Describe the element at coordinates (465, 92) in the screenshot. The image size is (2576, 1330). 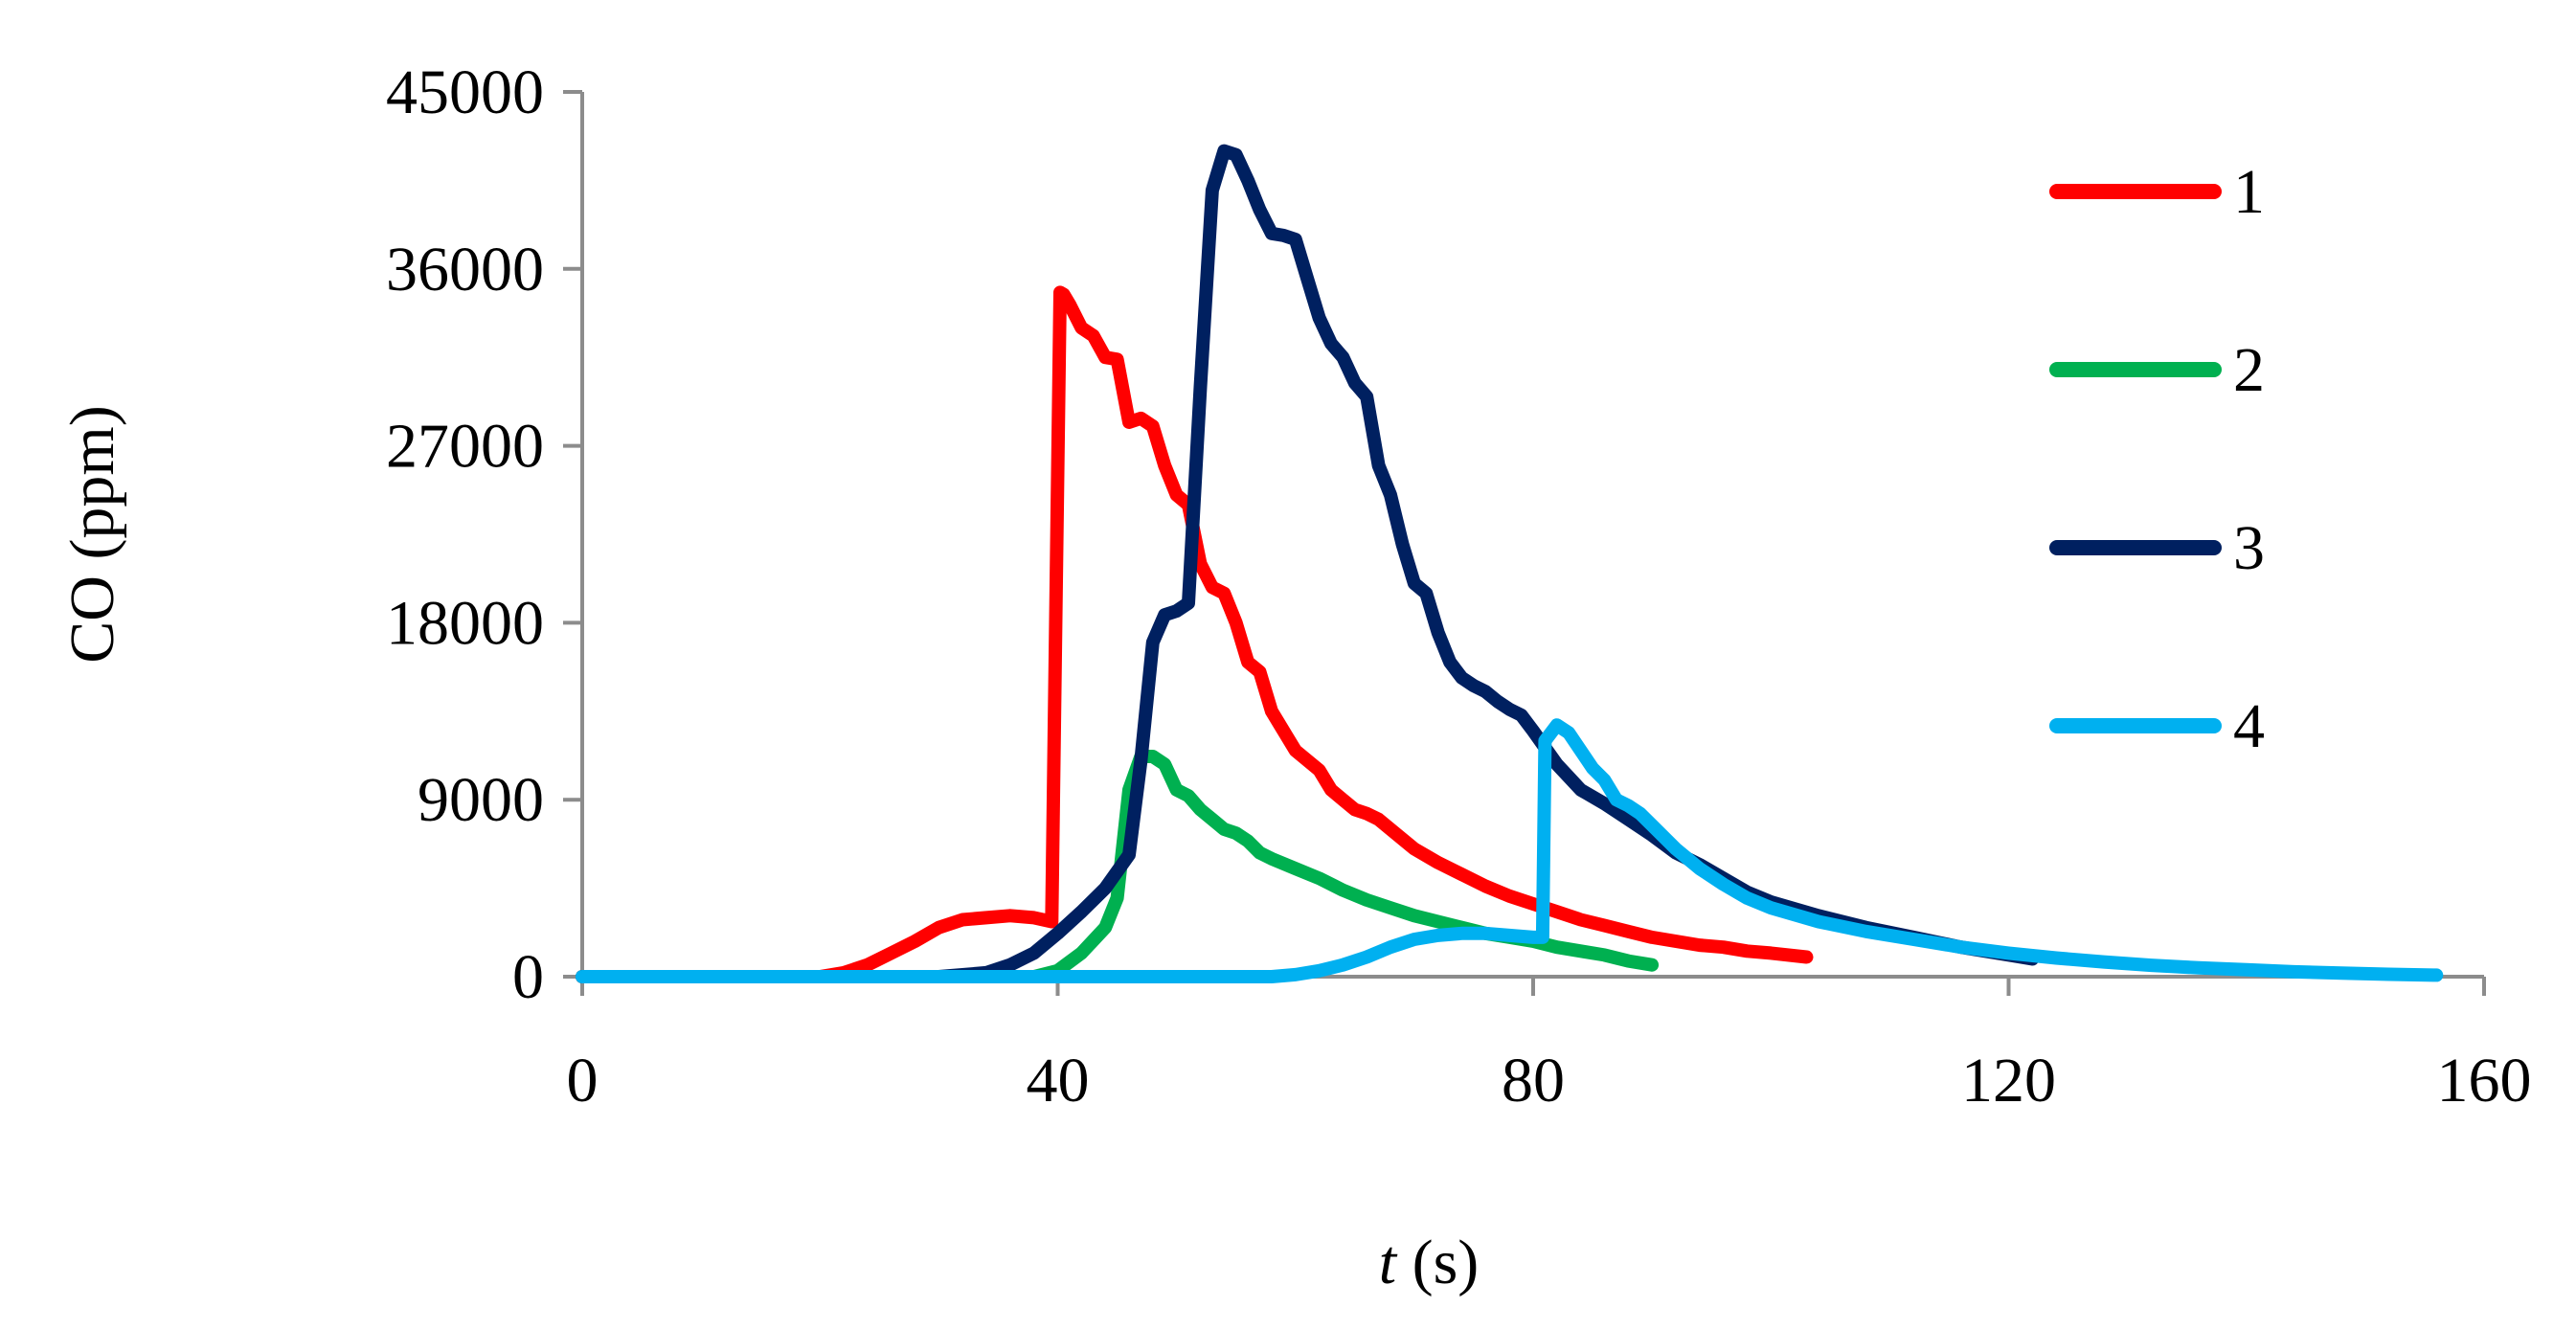
I see `y-tick-label: 45000` at that location.